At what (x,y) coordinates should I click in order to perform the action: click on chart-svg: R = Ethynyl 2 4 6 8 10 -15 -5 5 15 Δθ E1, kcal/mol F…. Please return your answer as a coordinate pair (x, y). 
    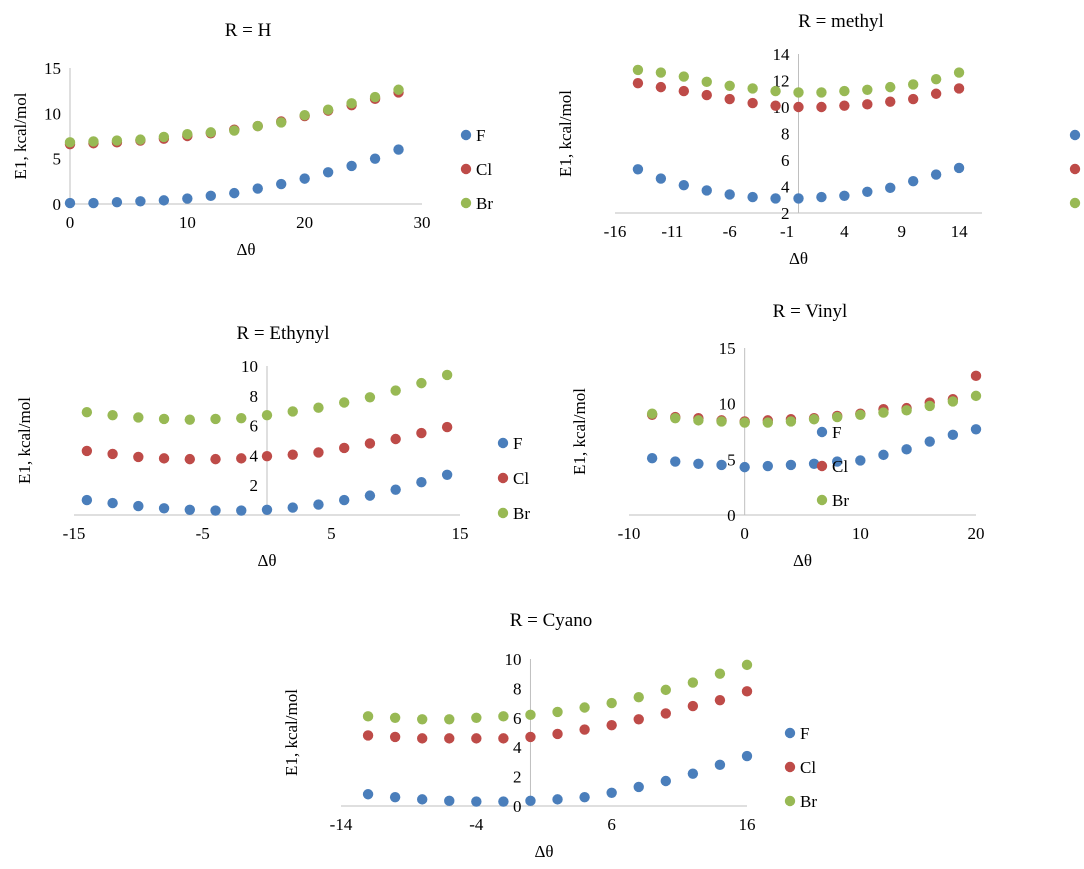
    Looking at the image, I should click on (272, 446).